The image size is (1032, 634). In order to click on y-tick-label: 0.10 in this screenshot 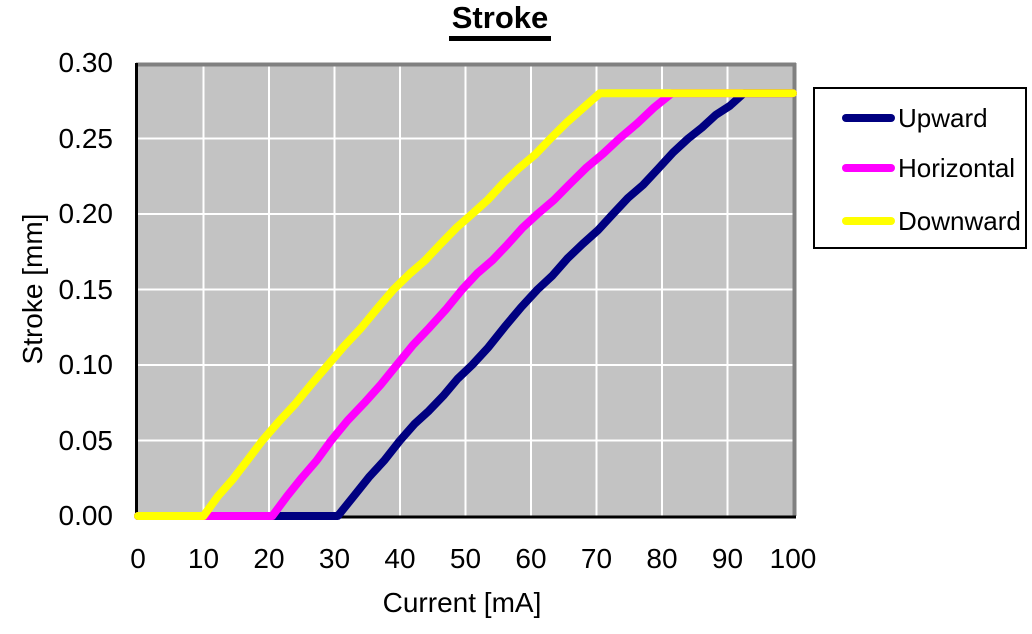, I will do `click(86, 364)`.